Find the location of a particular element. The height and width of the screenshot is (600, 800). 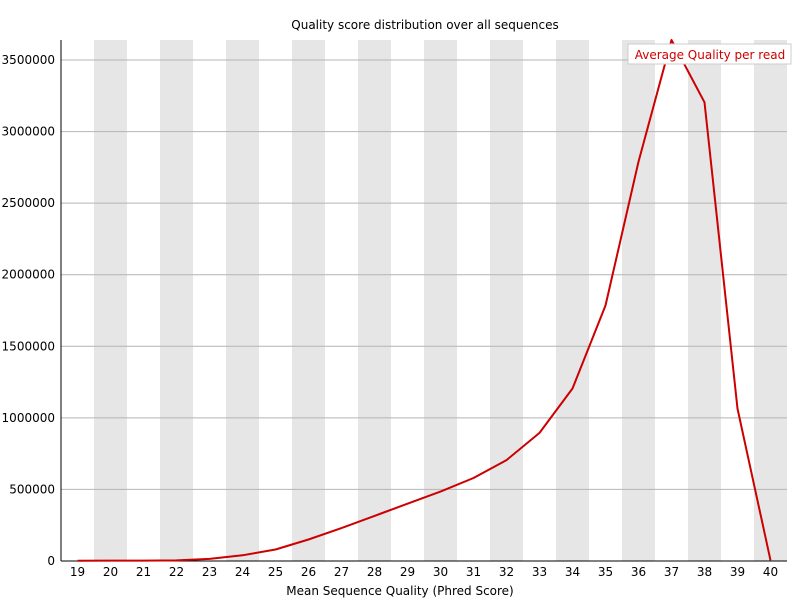

legend-entry: Average Quality per read is located at coordinates (710, 55).